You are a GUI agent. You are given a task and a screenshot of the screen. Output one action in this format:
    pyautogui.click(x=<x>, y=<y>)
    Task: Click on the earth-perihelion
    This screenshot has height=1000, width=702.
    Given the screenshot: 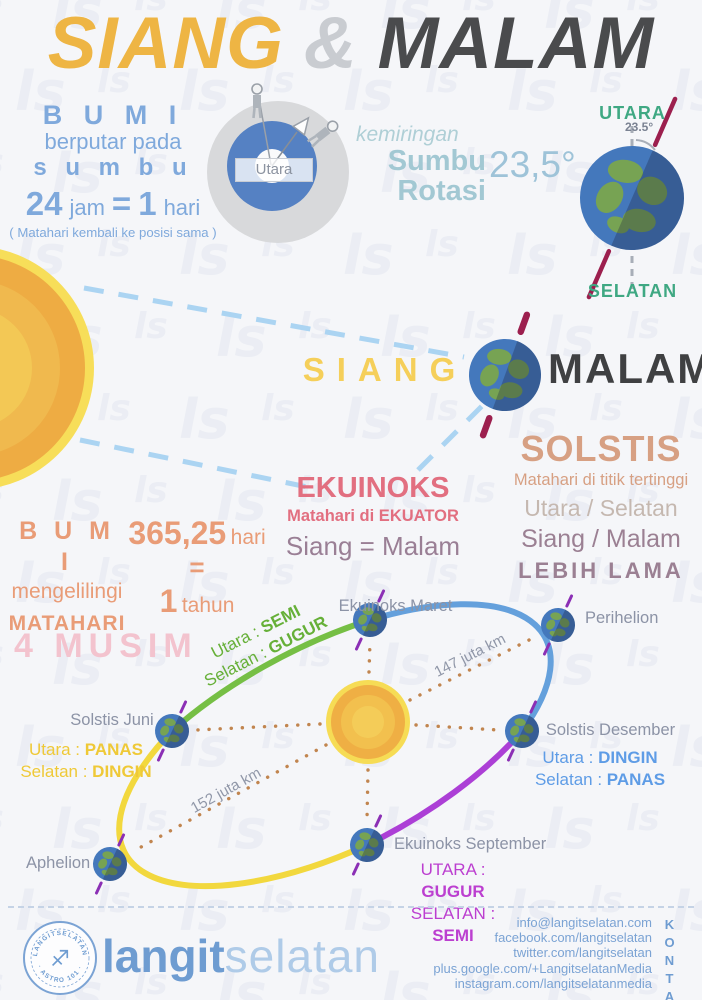 What is the action you would take?
    pyautogui.click(x=558, y=625)
    